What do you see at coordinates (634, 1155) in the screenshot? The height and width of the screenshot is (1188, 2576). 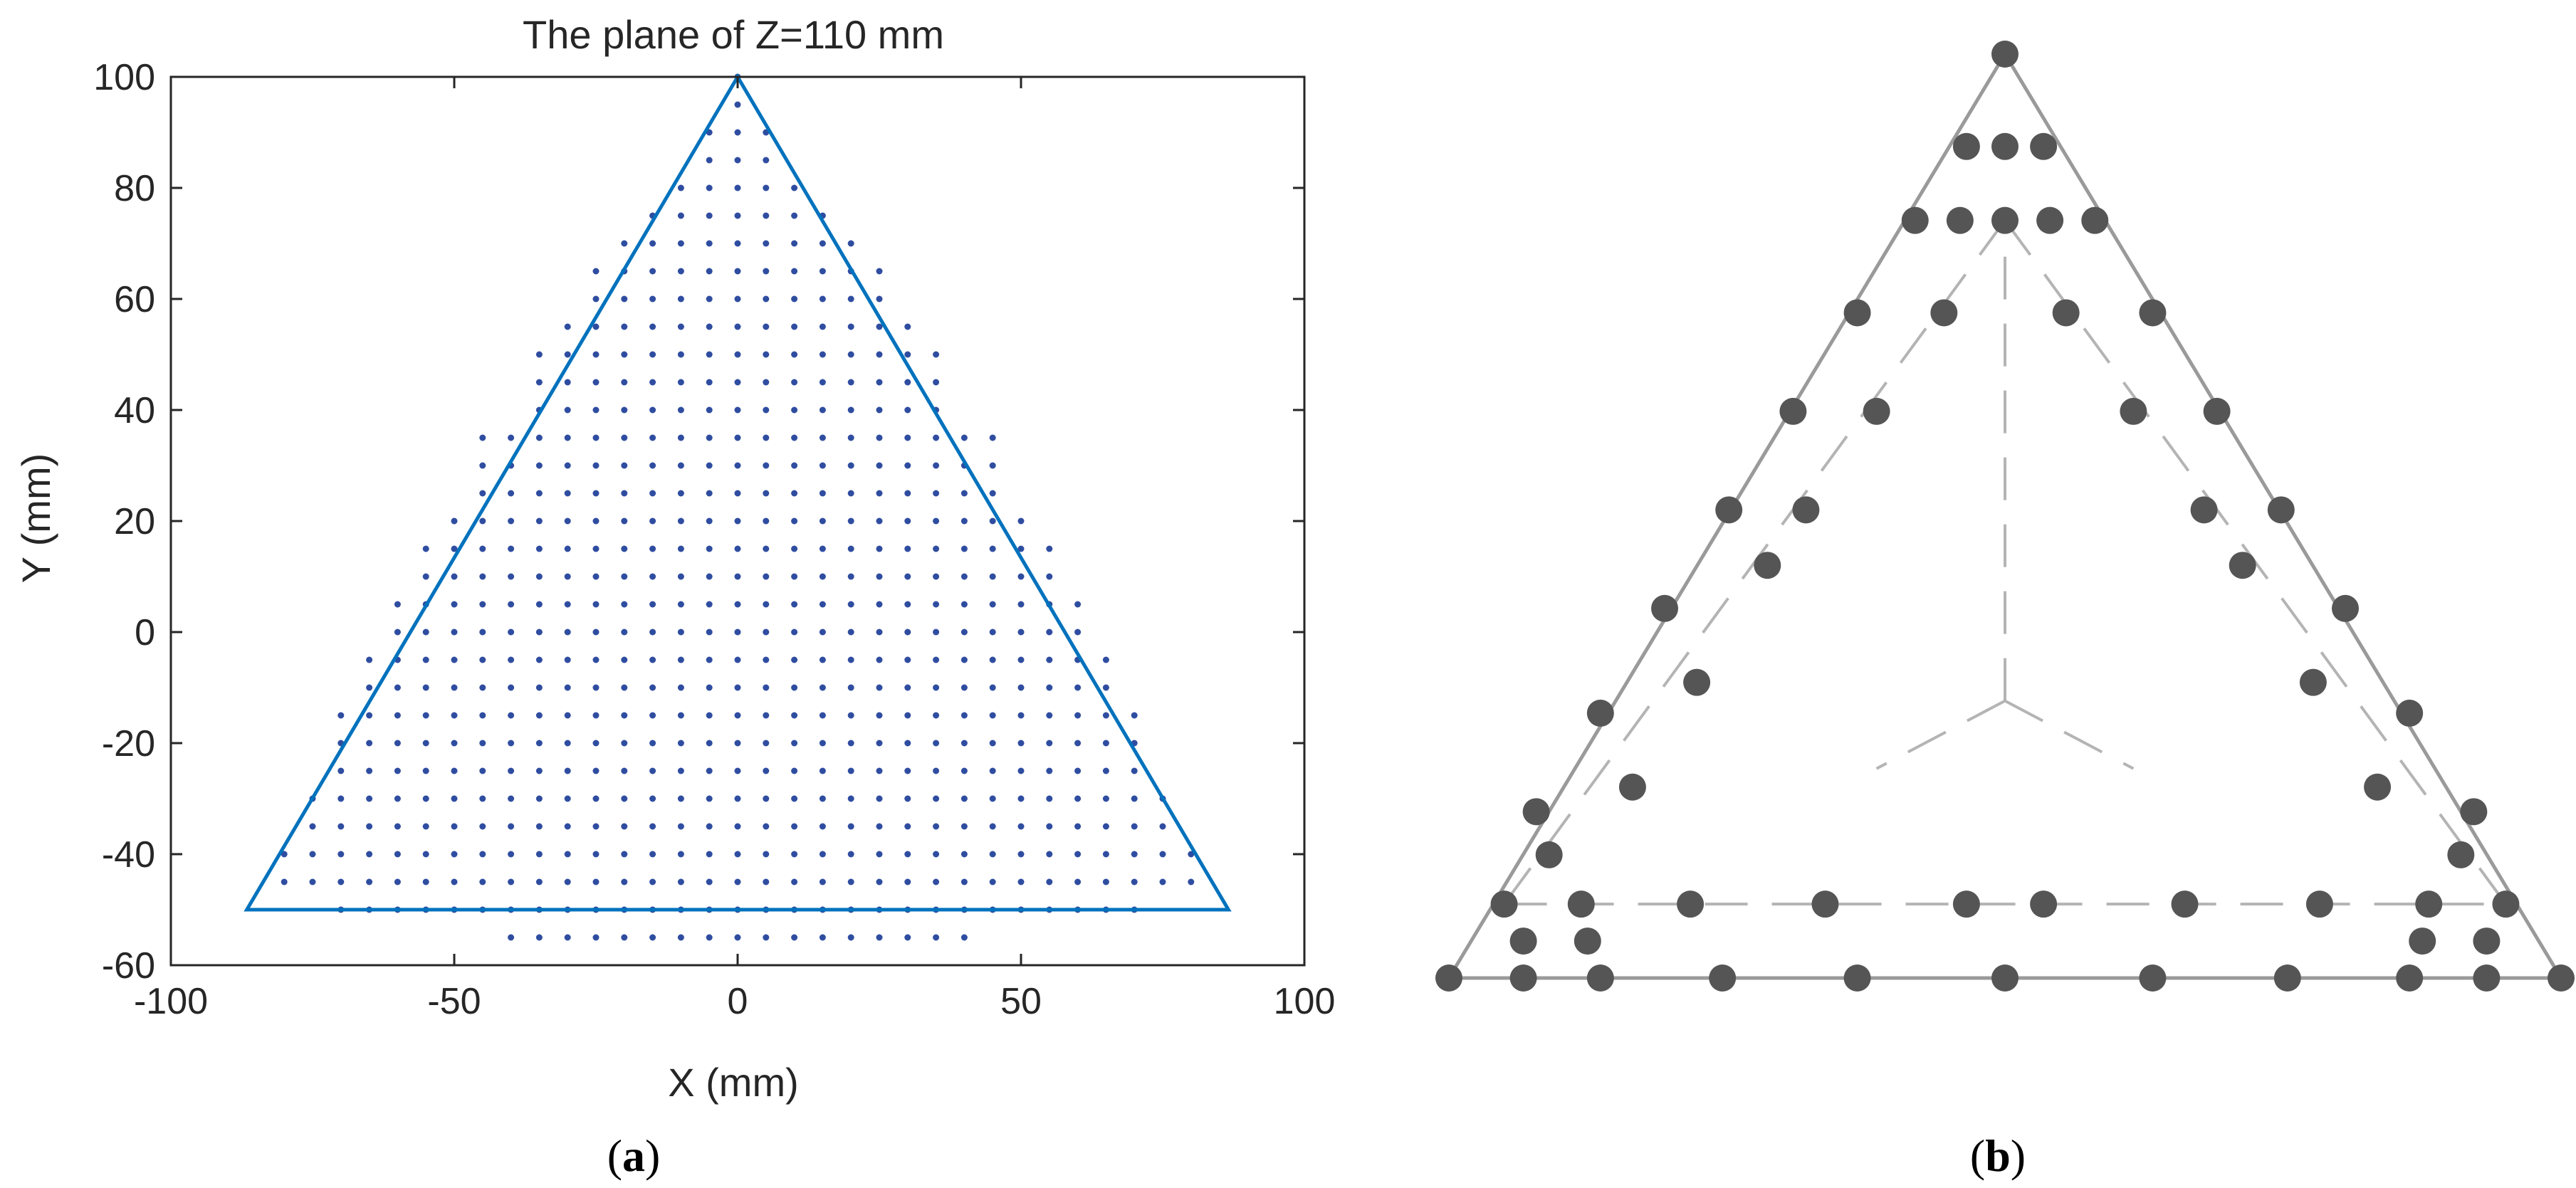 I see `panel-a-label: (a)` at bounding box center [634, 1155].